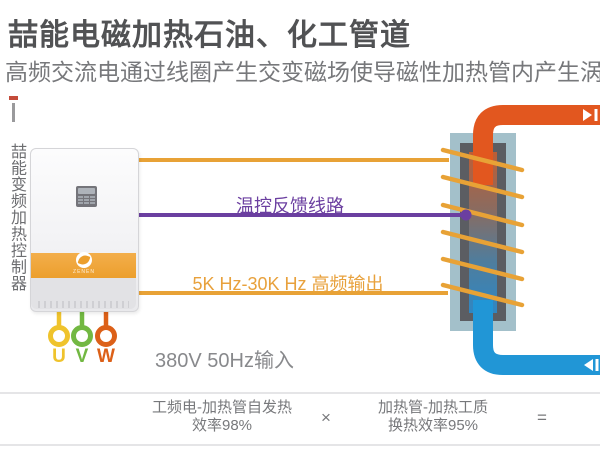 This screenshot has height=450, width=600. What do you see at coordinates (13, 98) in the screenshot?
I see `cropped-artifact-red` at bounding box center [13, 98].